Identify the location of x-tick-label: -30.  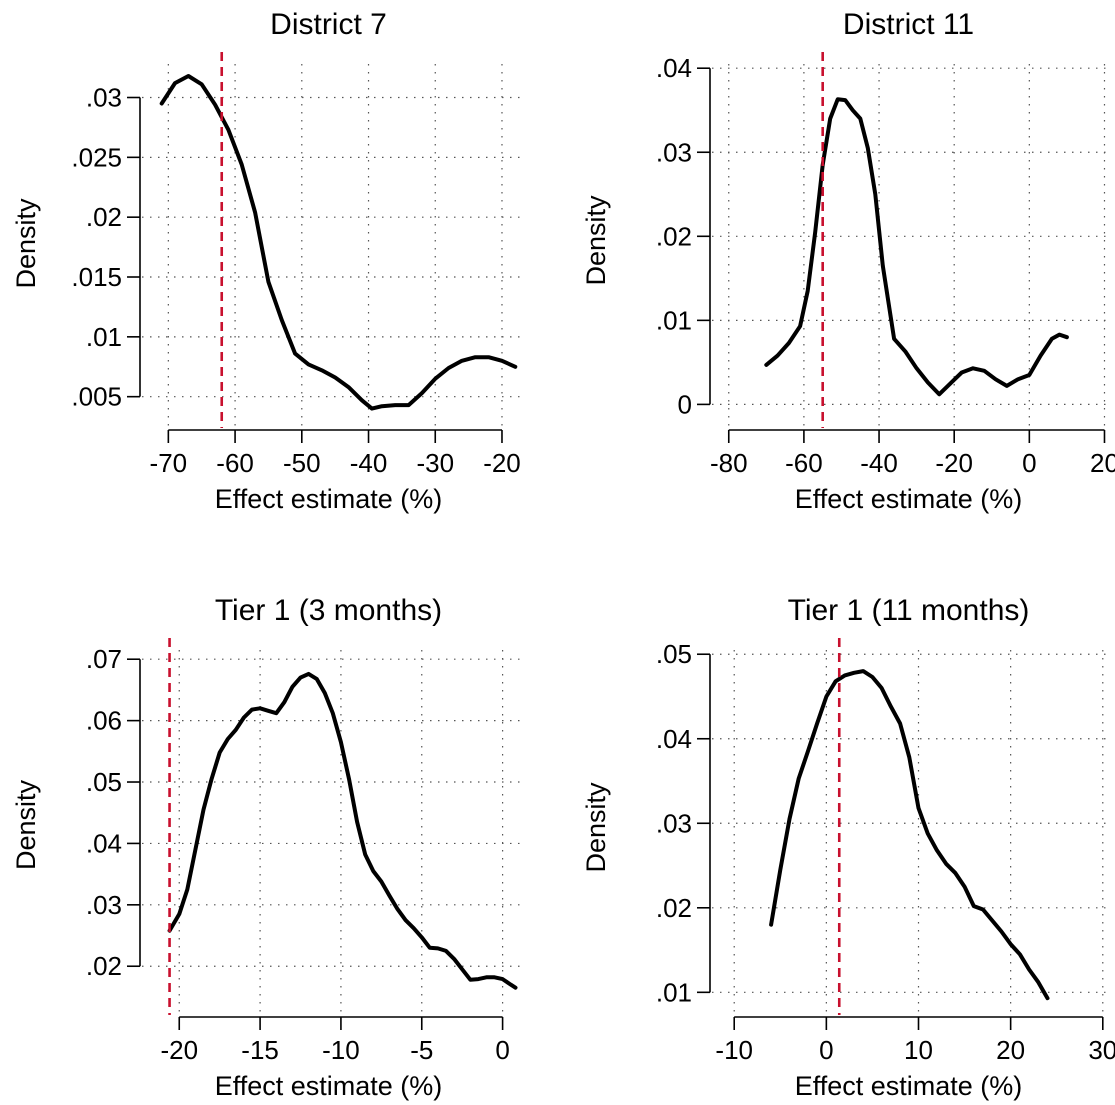
(435, 463).